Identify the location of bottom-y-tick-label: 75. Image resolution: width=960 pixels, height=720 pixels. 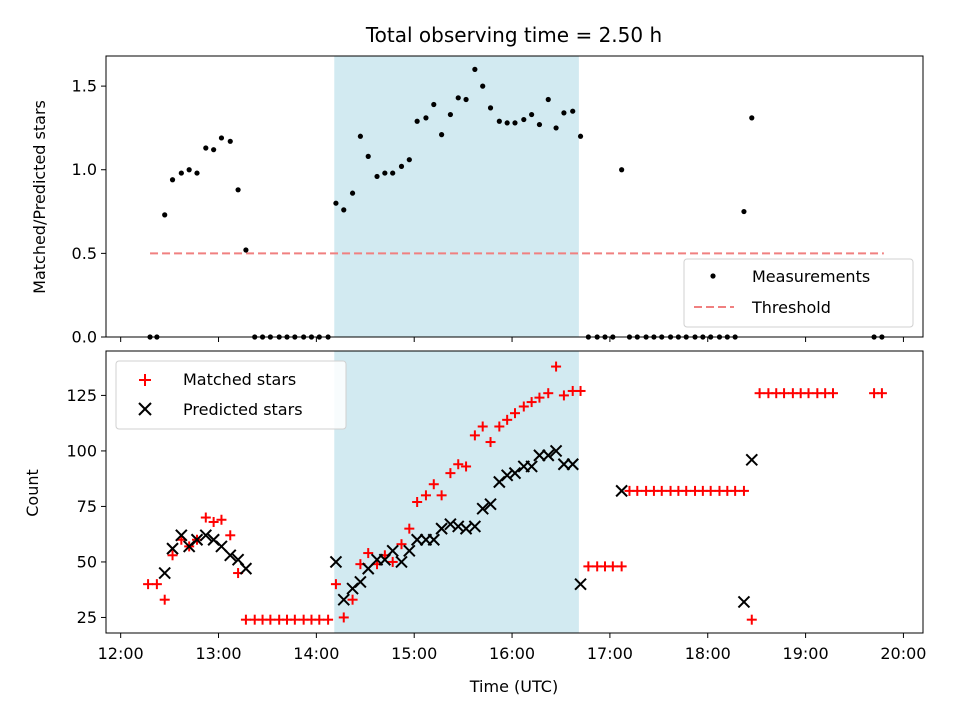
(87, 506).